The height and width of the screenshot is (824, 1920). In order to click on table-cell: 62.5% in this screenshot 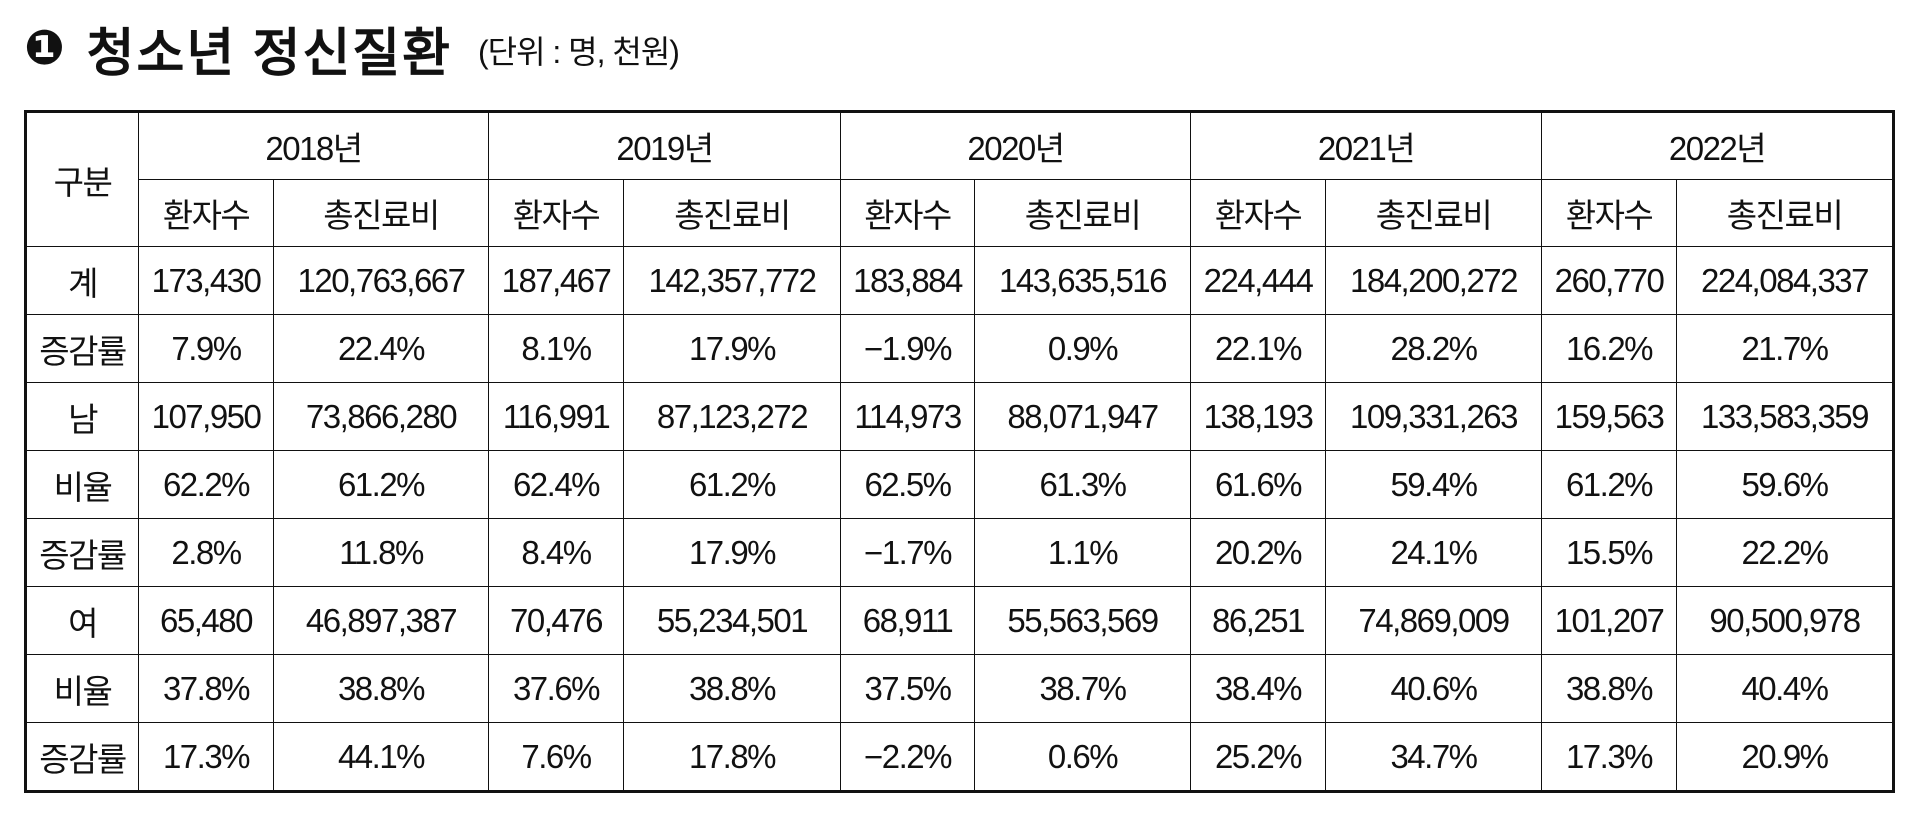, I will do `click(907, 484)`.